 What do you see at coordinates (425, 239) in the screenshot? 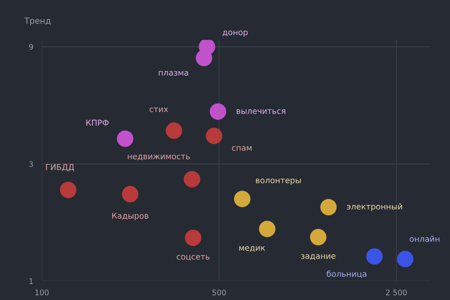
I see `annotation: онлайн` at bounding box center [425, 239].